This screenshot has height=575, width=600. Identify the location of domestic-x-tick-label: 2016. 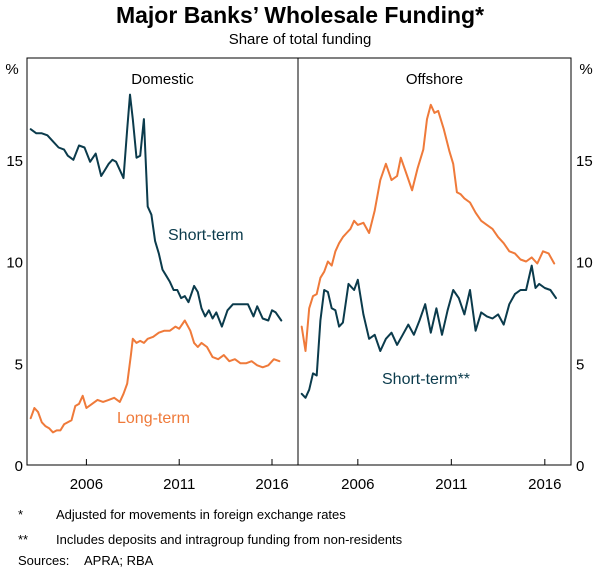
(271, 484).